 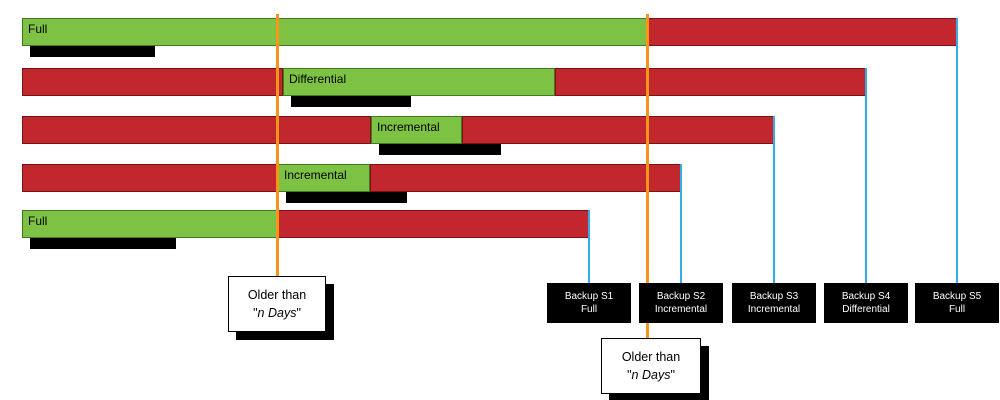 I want to click on backup-s5-type: Full, so click(x=957, y=309).